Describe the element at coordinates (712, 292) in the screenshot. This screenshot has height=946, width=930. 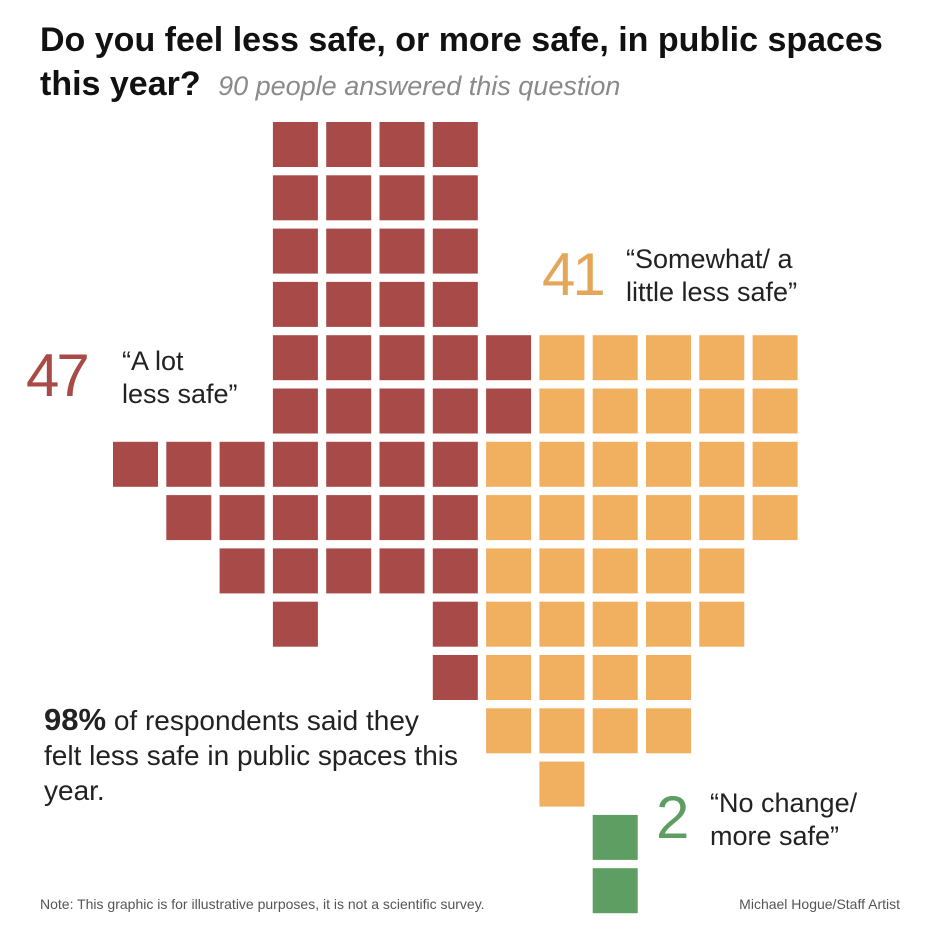
I see `label-line: little less safe”` at that location.